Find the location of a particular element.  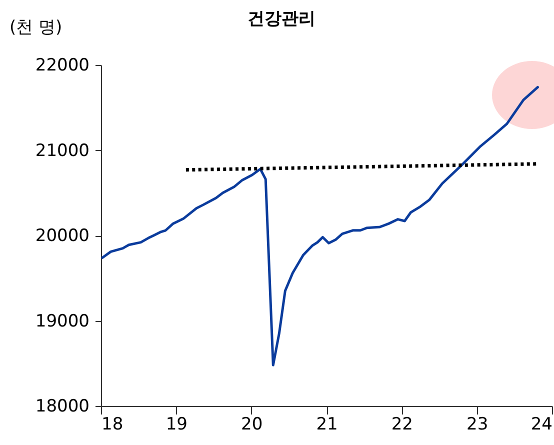

x-tick-label: 23 is located at coordinates (477, 424).